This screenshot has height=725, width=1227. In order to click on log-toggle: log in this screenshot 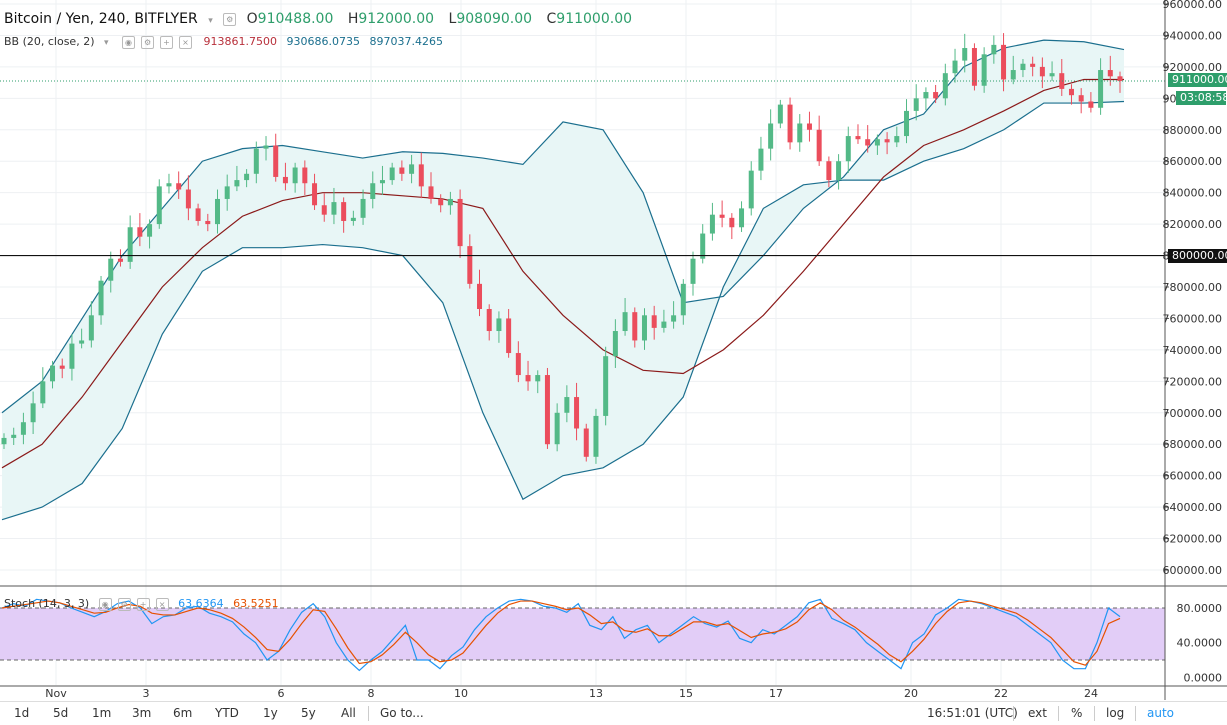, I will do `click(1115, 713)`.